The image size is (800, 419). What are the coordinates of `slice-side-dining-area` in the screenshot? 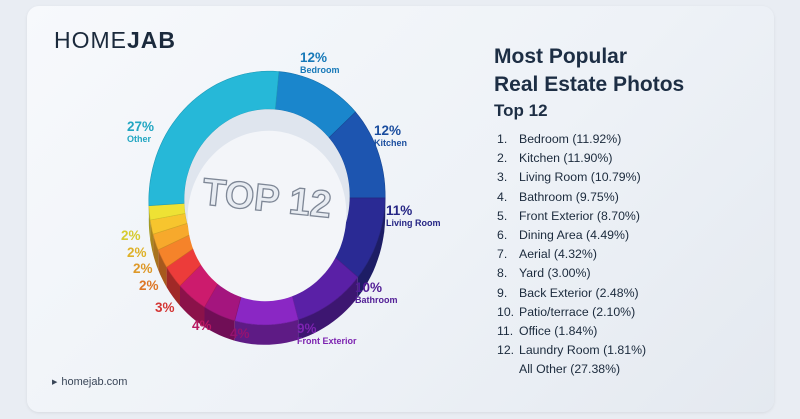 It's located at (219, 324).